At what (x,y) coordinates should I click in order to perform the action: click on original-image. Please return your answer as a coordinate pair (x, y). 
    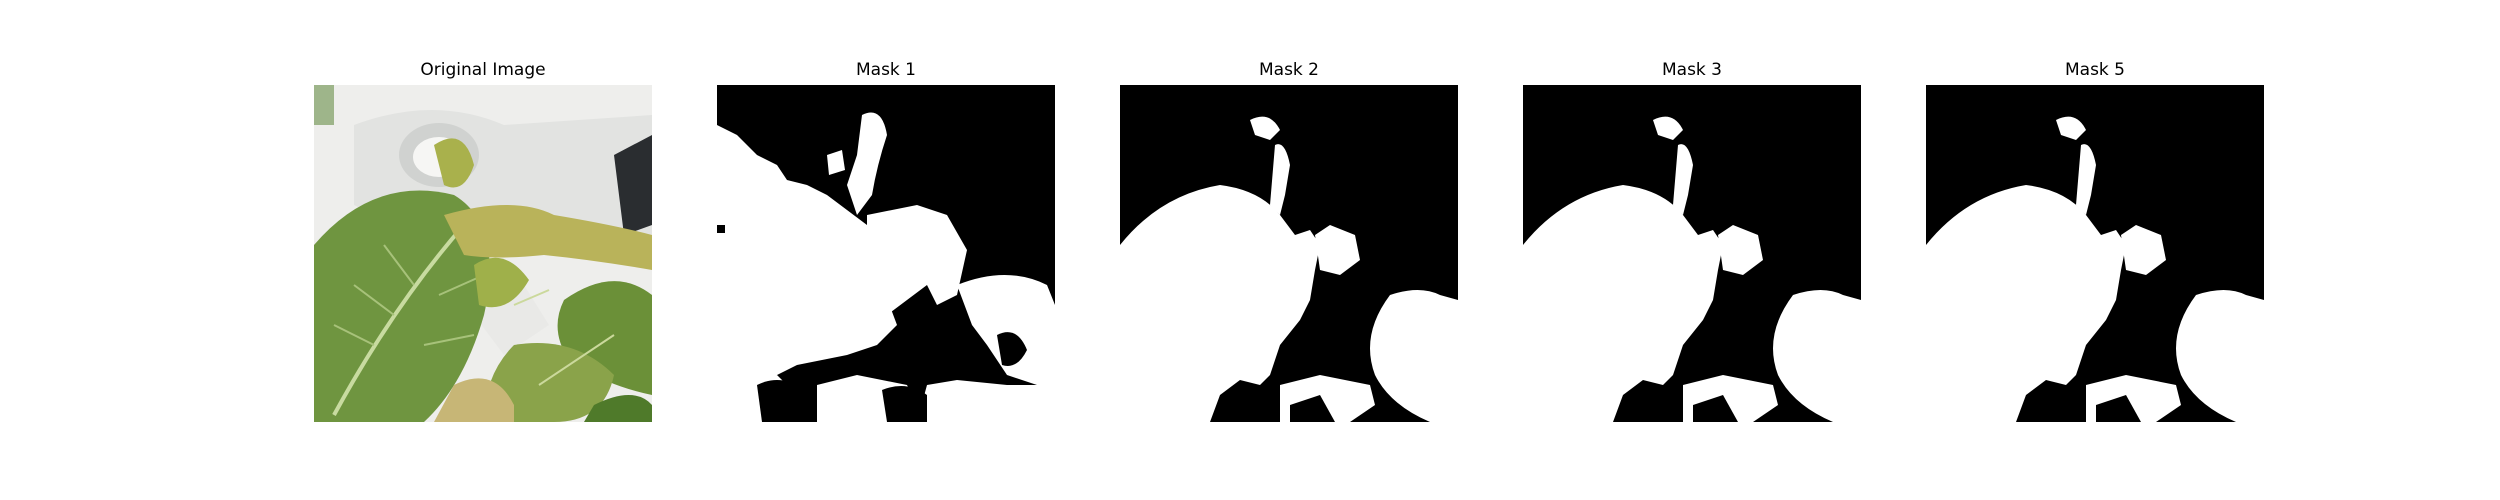
    Looking at the image, I should click on (483, 253).